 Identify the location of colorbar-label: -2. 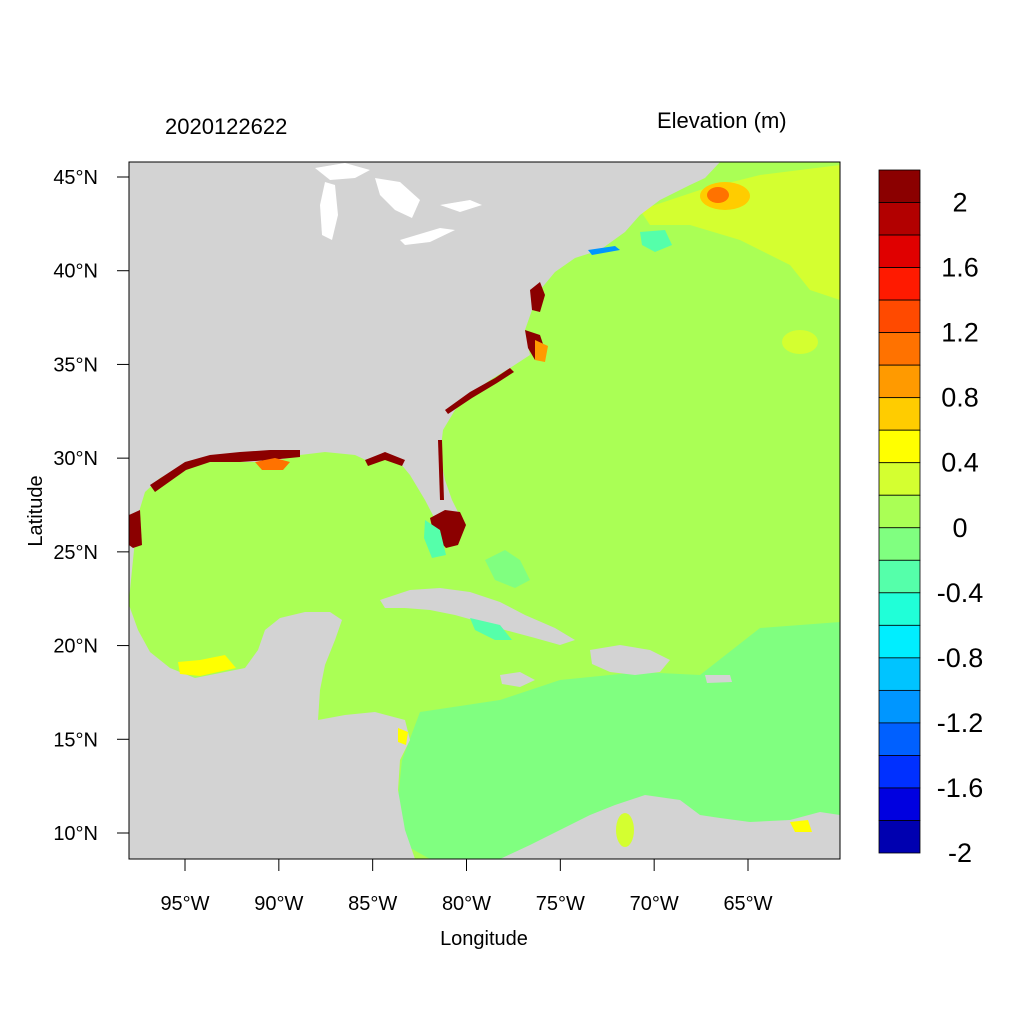
(960, 853).